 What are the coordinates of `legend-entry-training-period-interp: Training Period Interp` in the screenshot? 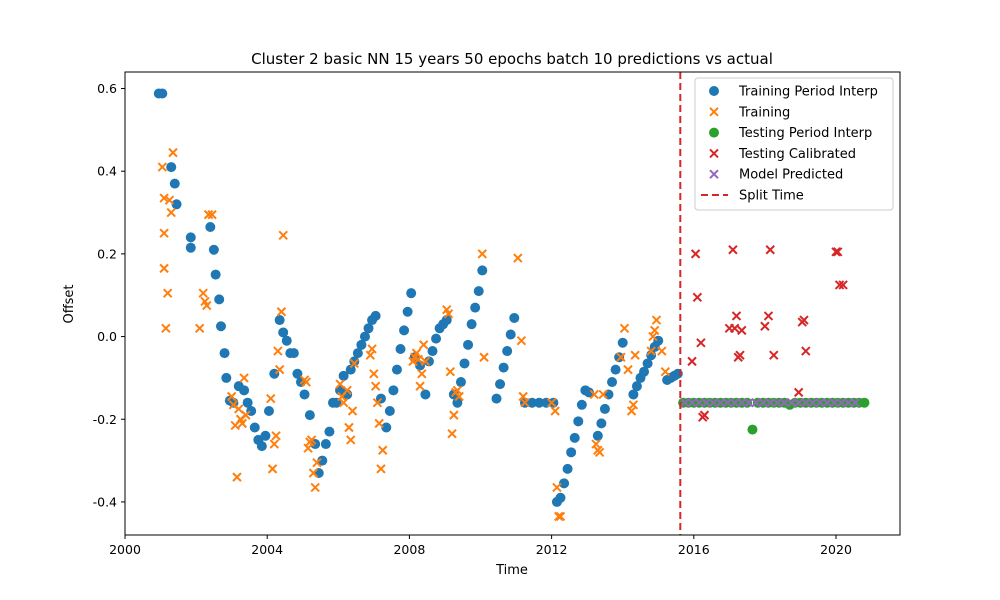 It's located at (793, 92).